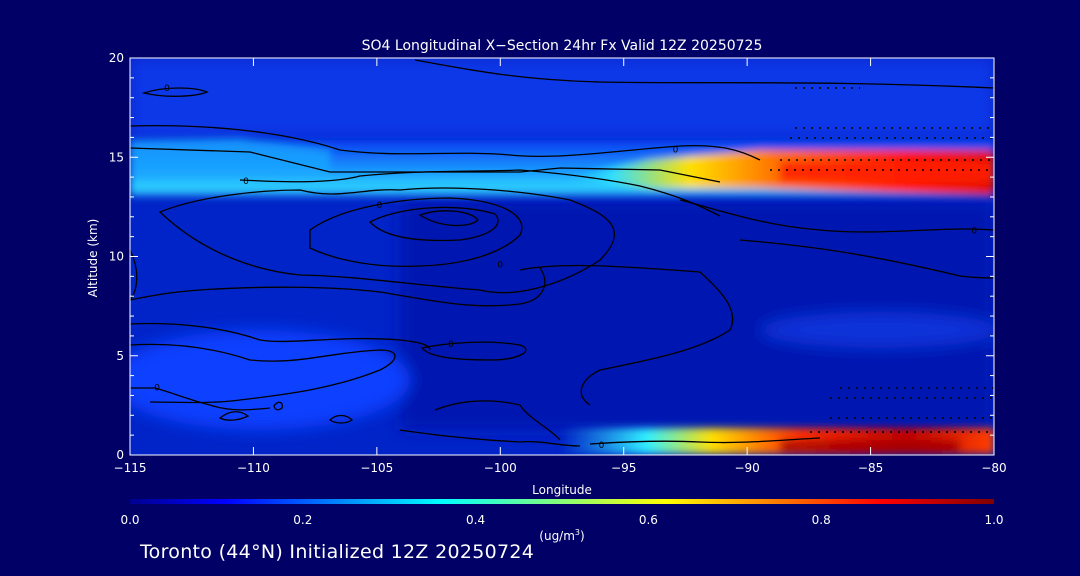 The width and height of the screenshot is (1080, 576). What do you see at coordinates (302, 520) in the screenshot?
I see `colorbar-tick-label: 0.2` at bounding box center [302, 520].